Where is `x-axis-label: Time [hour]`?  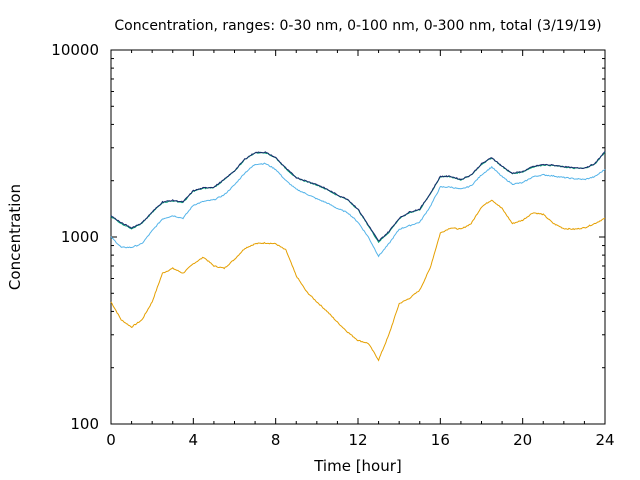 x-axis-label: Time [hour] is located at coordinates (357, 466).